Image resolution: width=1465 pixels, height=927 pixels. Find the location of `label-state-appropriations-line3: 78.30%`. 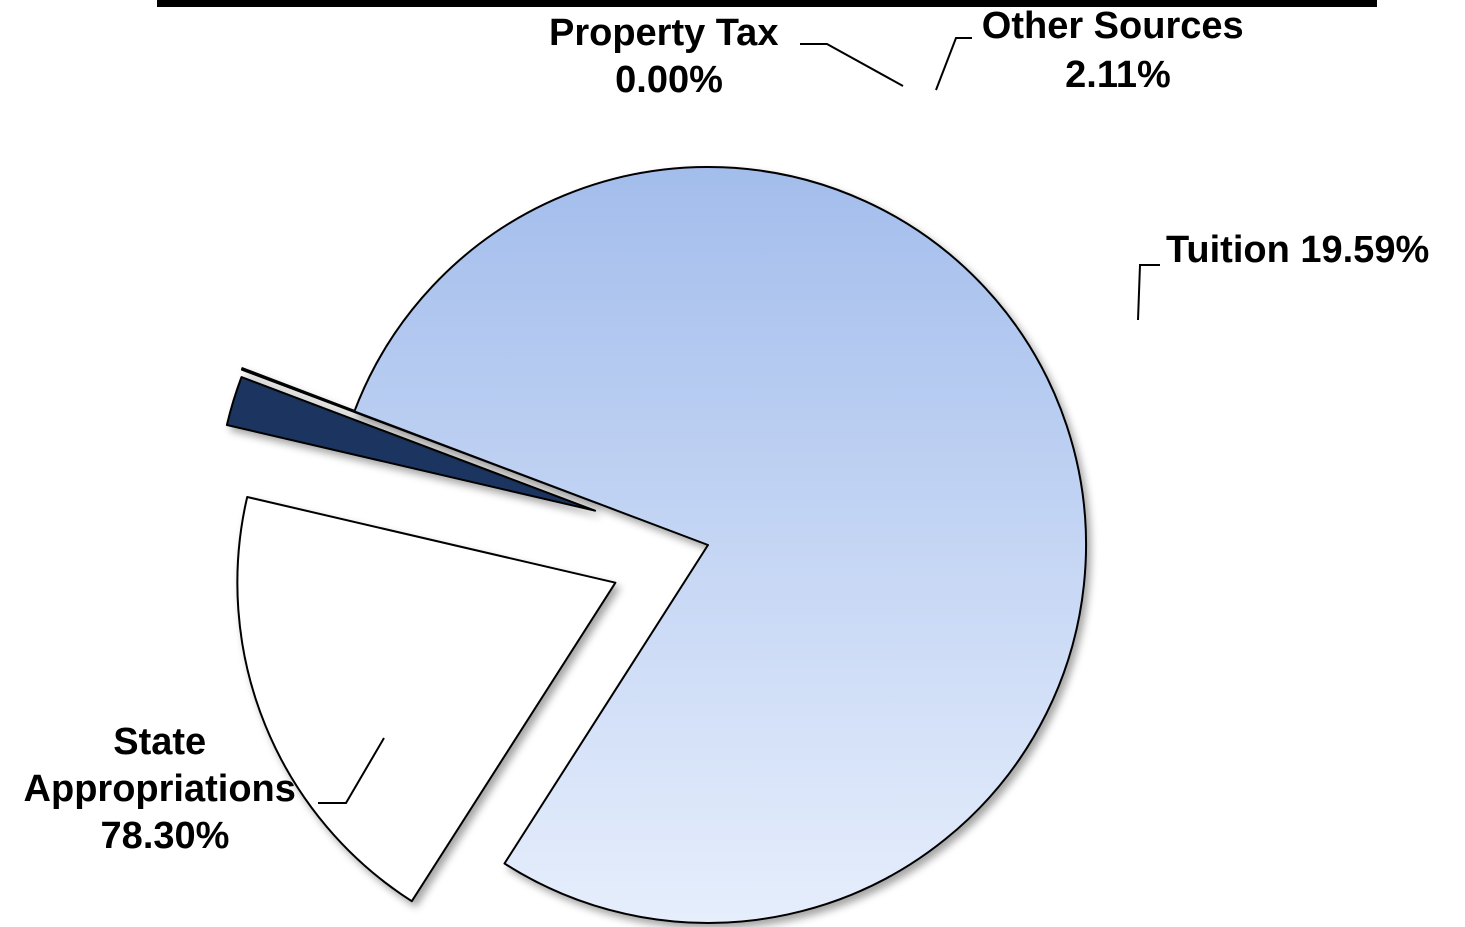

label-state-appropriations-line3: 78.30% is located at coordinates (165, 836).